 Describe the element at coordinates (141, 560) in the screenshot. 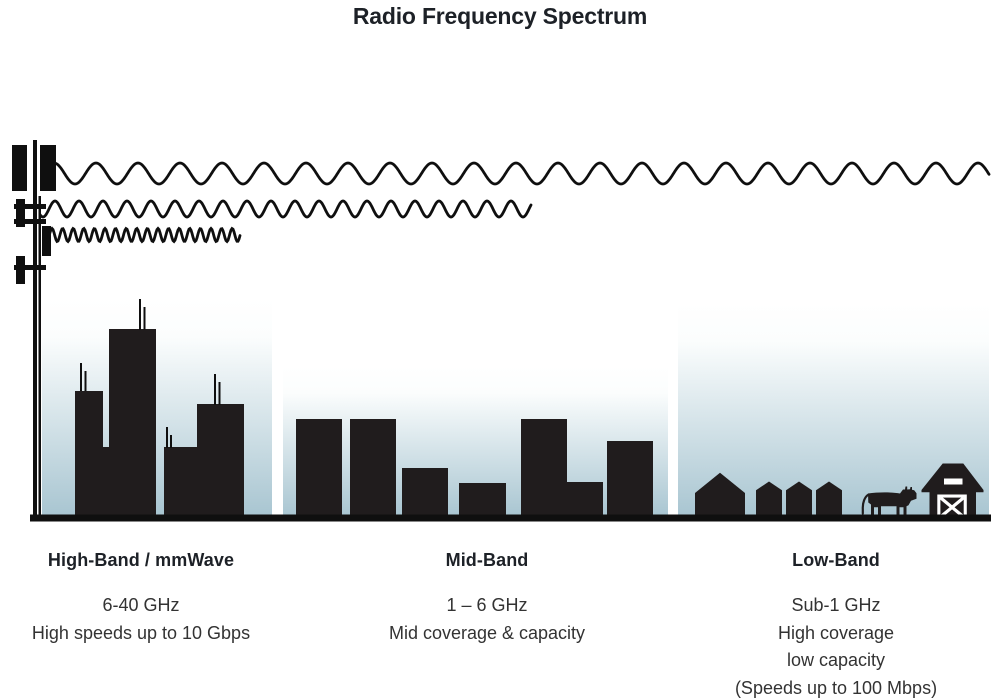

I see `band-heading: High-Band / mmWave` at that location.